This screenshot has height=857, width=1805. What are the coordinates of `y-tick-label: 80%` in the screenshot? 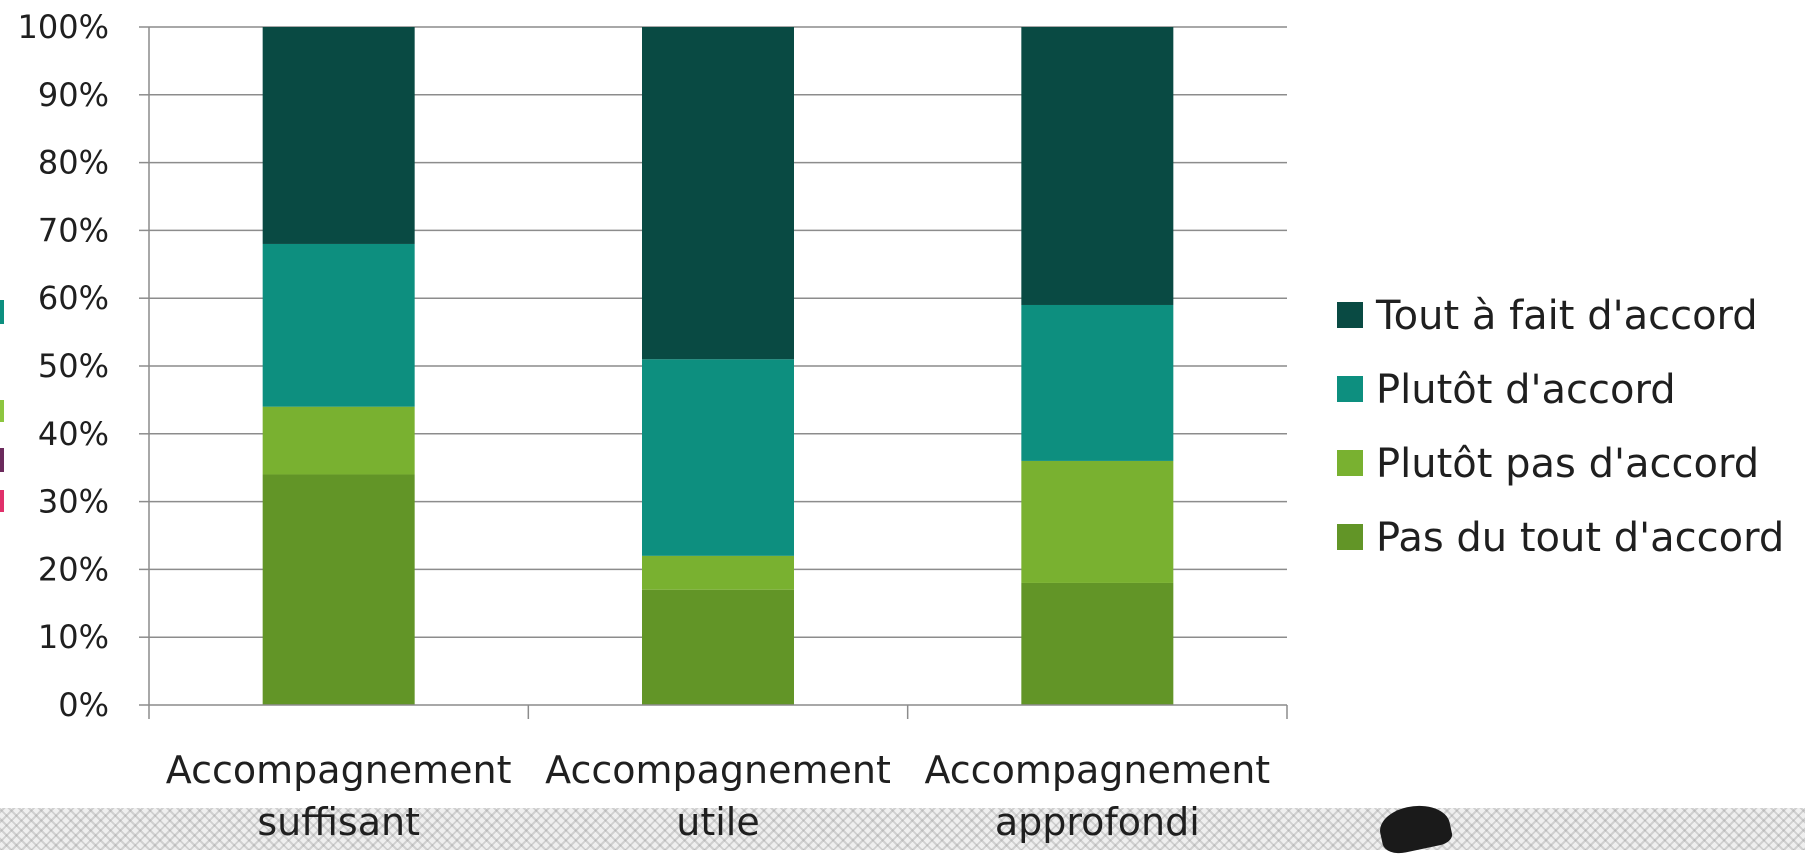 It's located at (73, 163).